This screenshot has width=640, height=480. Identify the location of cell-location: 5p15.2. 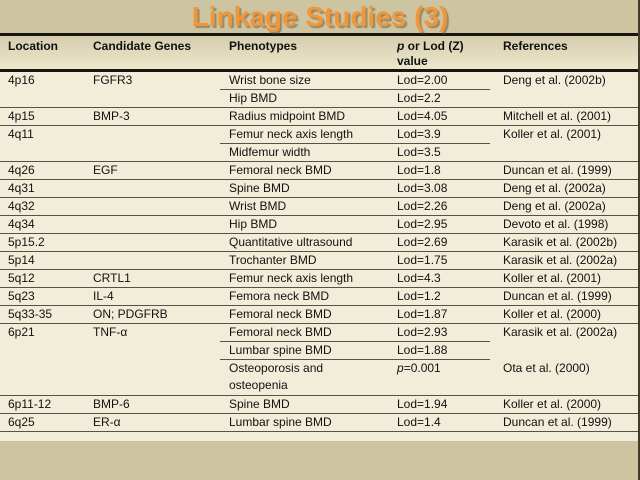
(26, 242).